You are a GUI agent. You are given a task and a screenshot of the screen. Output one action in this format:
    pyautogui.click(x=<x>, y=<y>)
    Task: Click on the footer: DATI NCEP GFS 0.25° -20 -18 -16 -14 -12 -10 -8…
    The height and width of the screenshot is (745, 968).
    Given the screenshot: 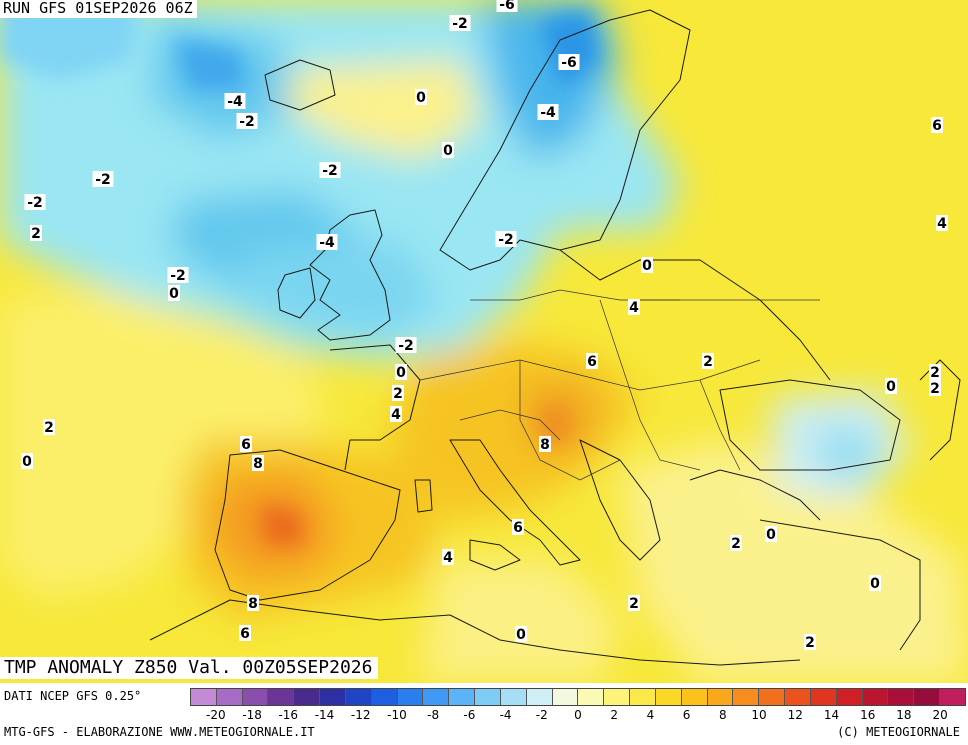 What is the action you would take?
    pyautogui.click(x=484, y=714)
    